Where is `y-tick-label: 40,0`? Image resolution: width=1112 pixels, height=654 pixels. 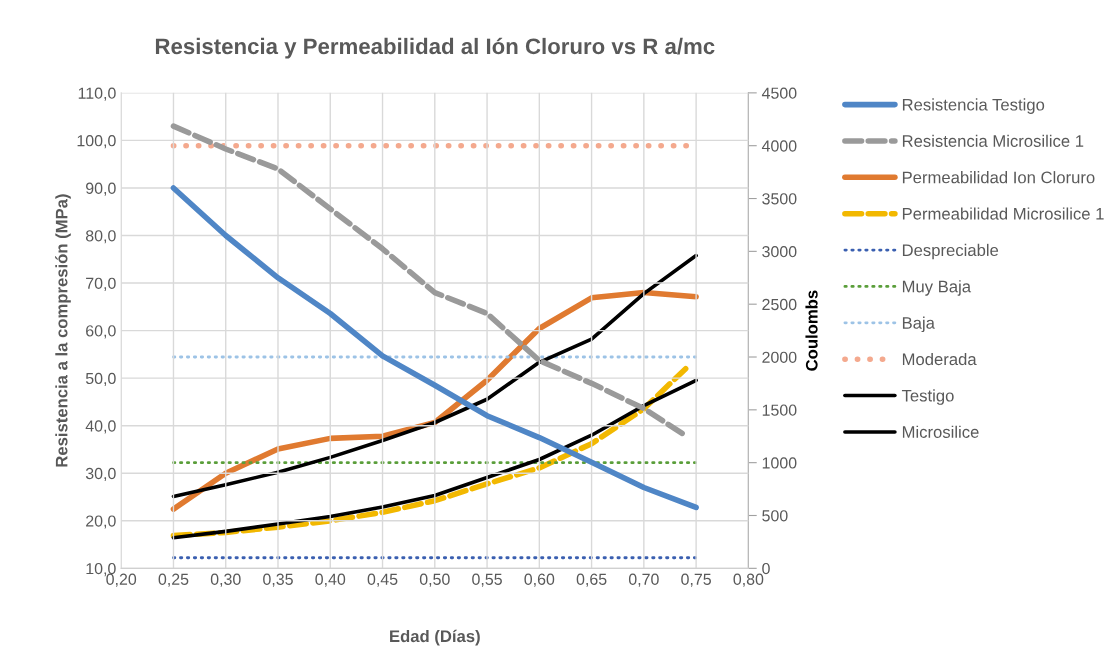
y-tick-label: 40,0 is located at coordinates (100, 427).